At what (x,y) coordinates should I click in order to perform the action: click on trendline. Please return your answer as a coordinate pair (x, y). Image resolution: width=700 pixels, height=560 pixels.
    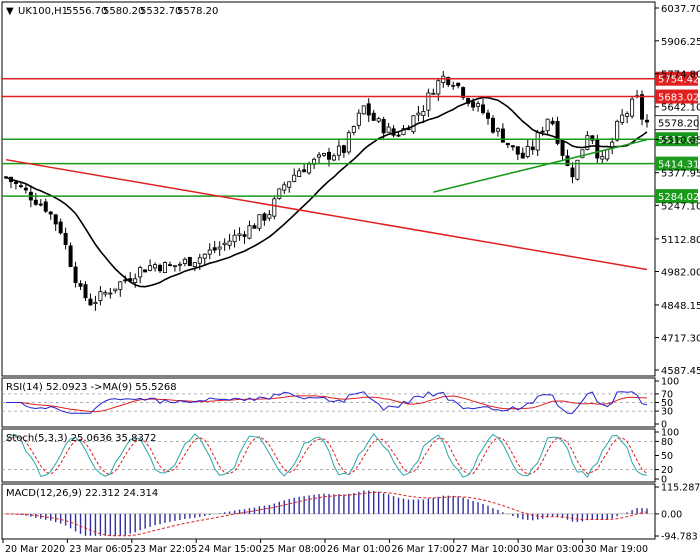
    Looking at the image, I should click on (540, 165).